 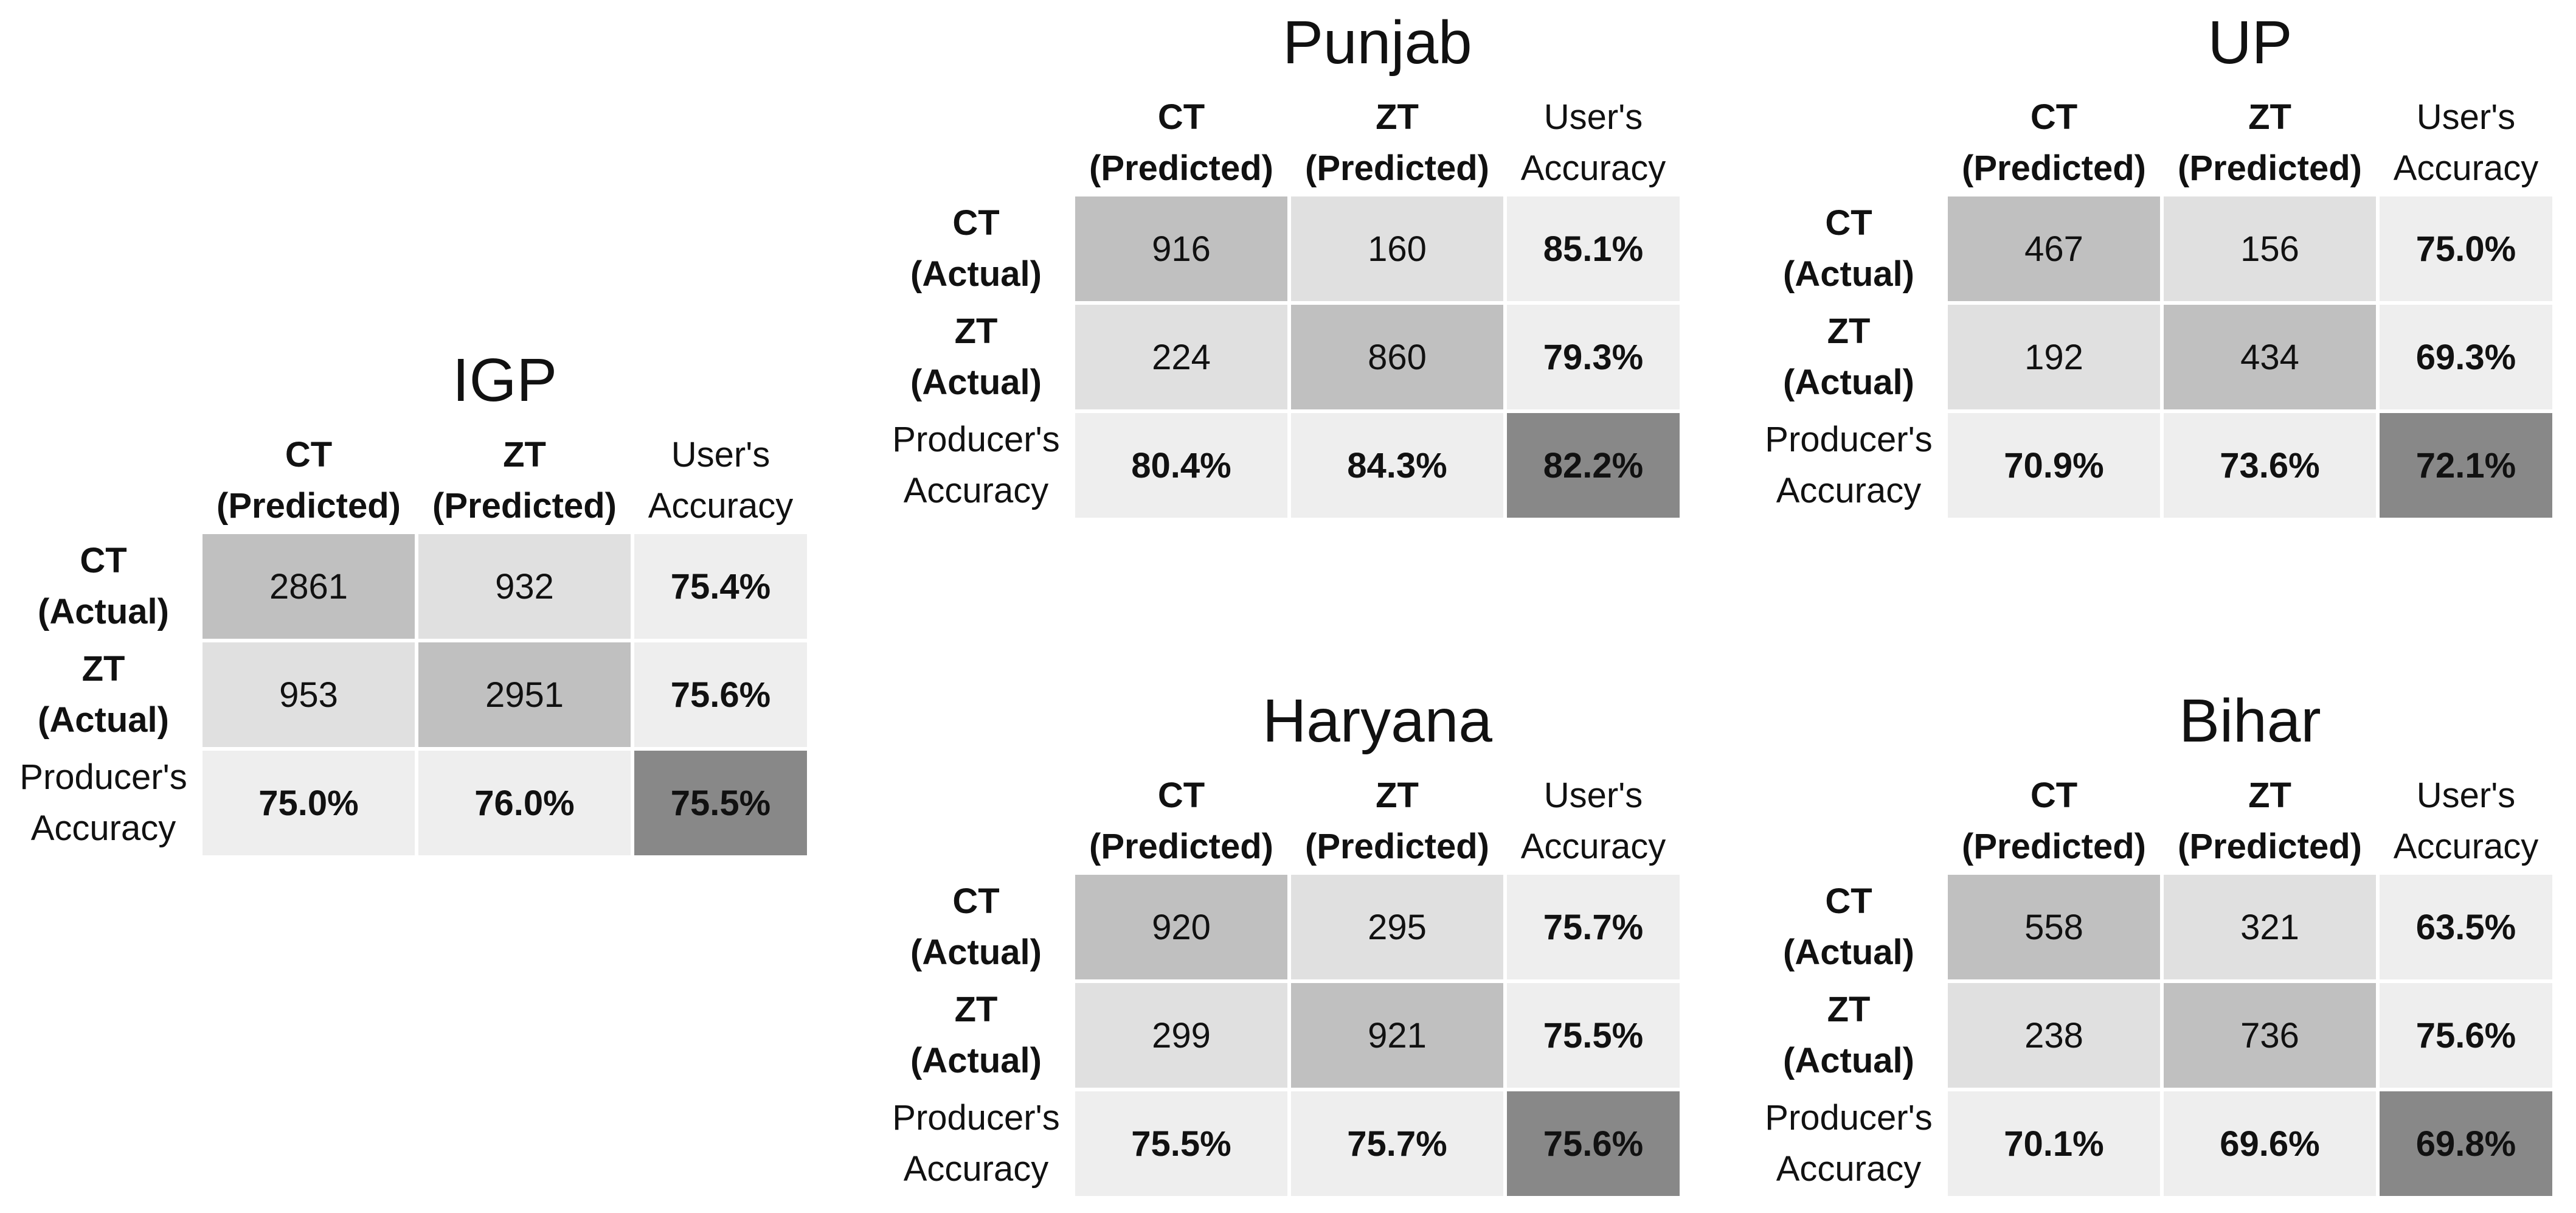 What do you see at coordinates (1181, 1035) in the screenshot?
I see `matrix-cell: 299` at bounding box center [1181, 1035].